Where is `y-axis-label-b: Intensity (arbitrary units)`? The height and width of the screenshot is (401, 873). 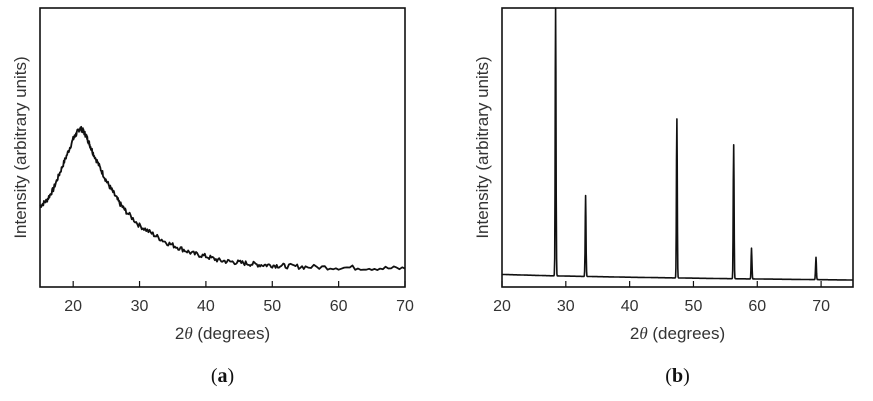 y-axis-label-b: Intensity (arbitrary units) is located at coordinates (482, 147).